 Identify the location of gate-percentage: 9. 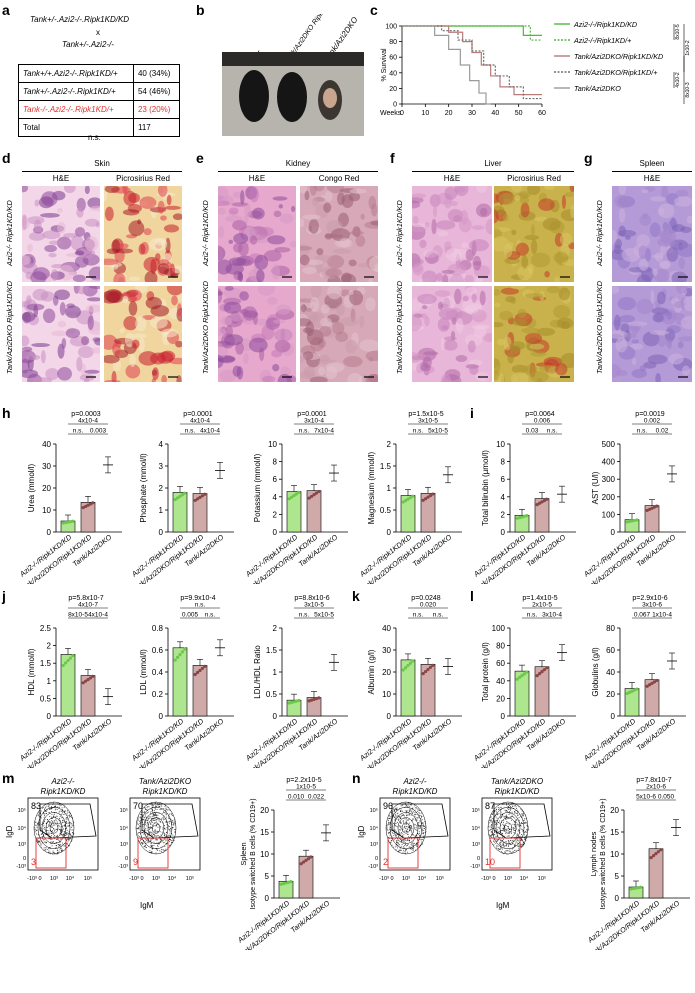
(135, 862).